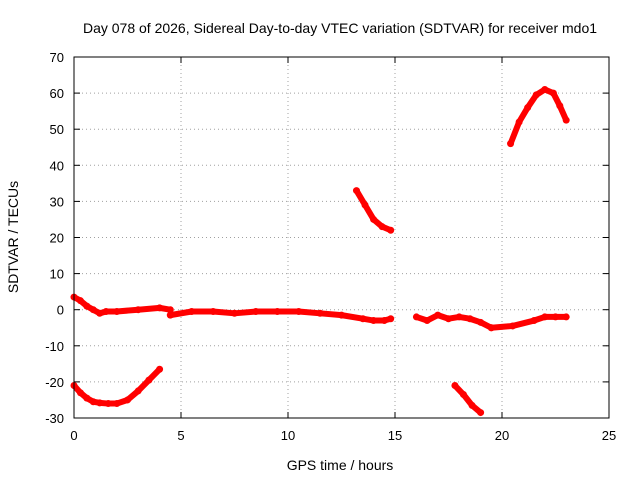  What do you see at coordinates (57, 201) in the screenshot?
I see `y-tick-label: 30` at bounding box center [57, 201].